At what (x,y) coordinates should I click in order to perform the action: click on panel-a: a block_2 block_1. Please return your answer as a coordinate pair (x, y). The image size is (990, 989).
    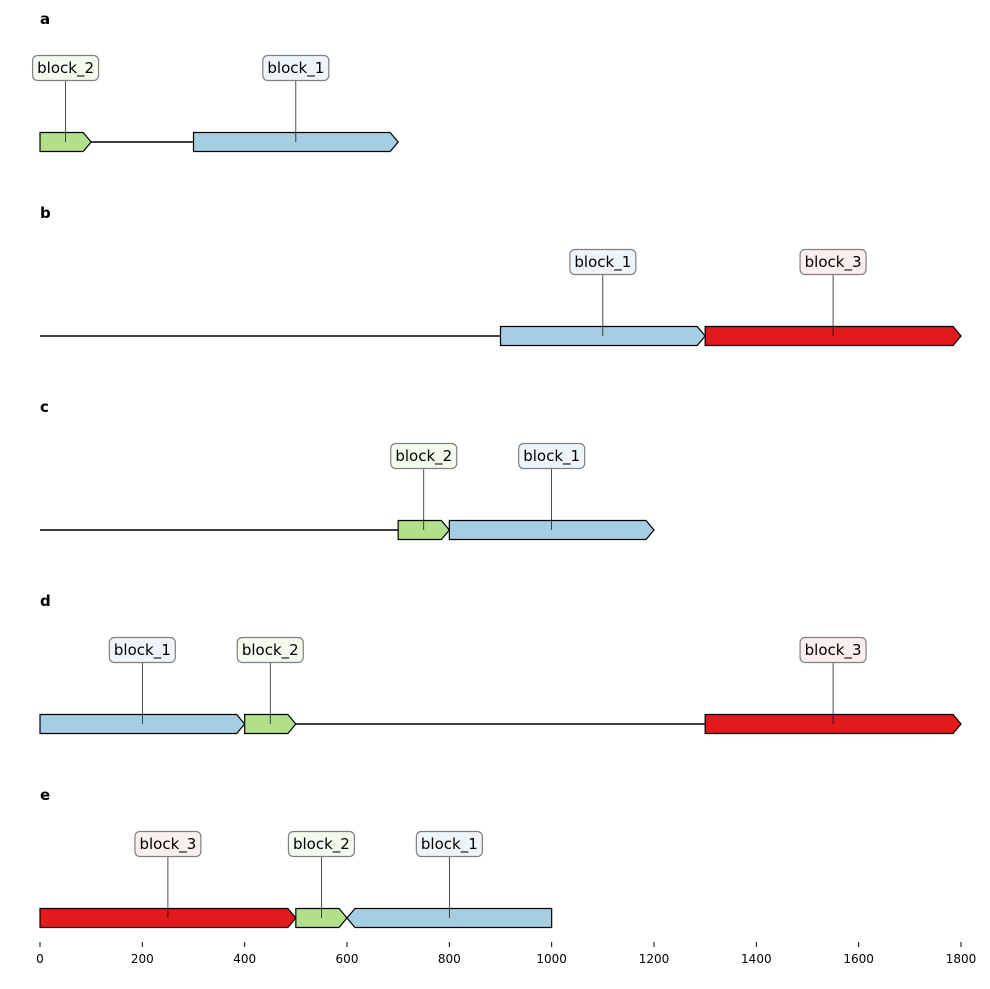
    Looking at the image, I should click on (215, 81).